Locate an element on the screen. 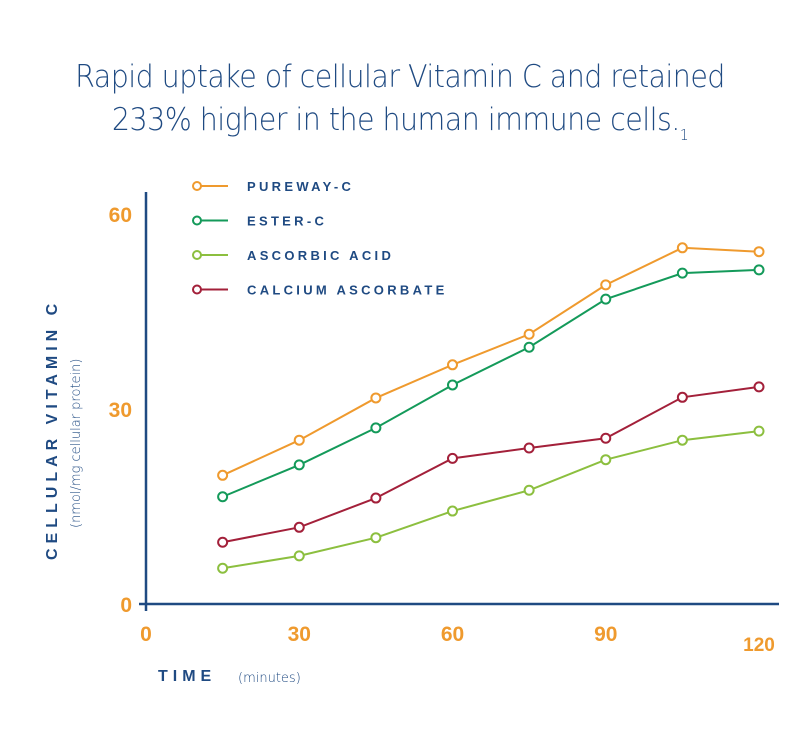 The height and width of the screenshot is (750, 800). series-ascorbic-acid is located at coordinates (491, 499).